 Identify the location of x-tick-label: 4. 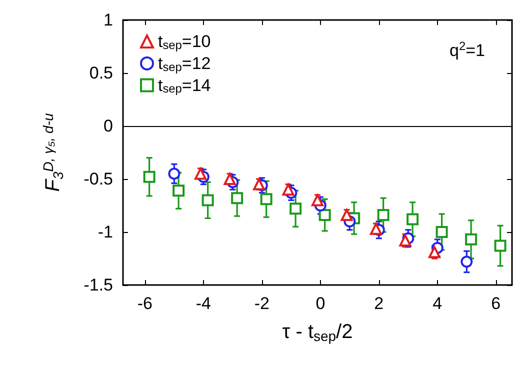
(437, 303).